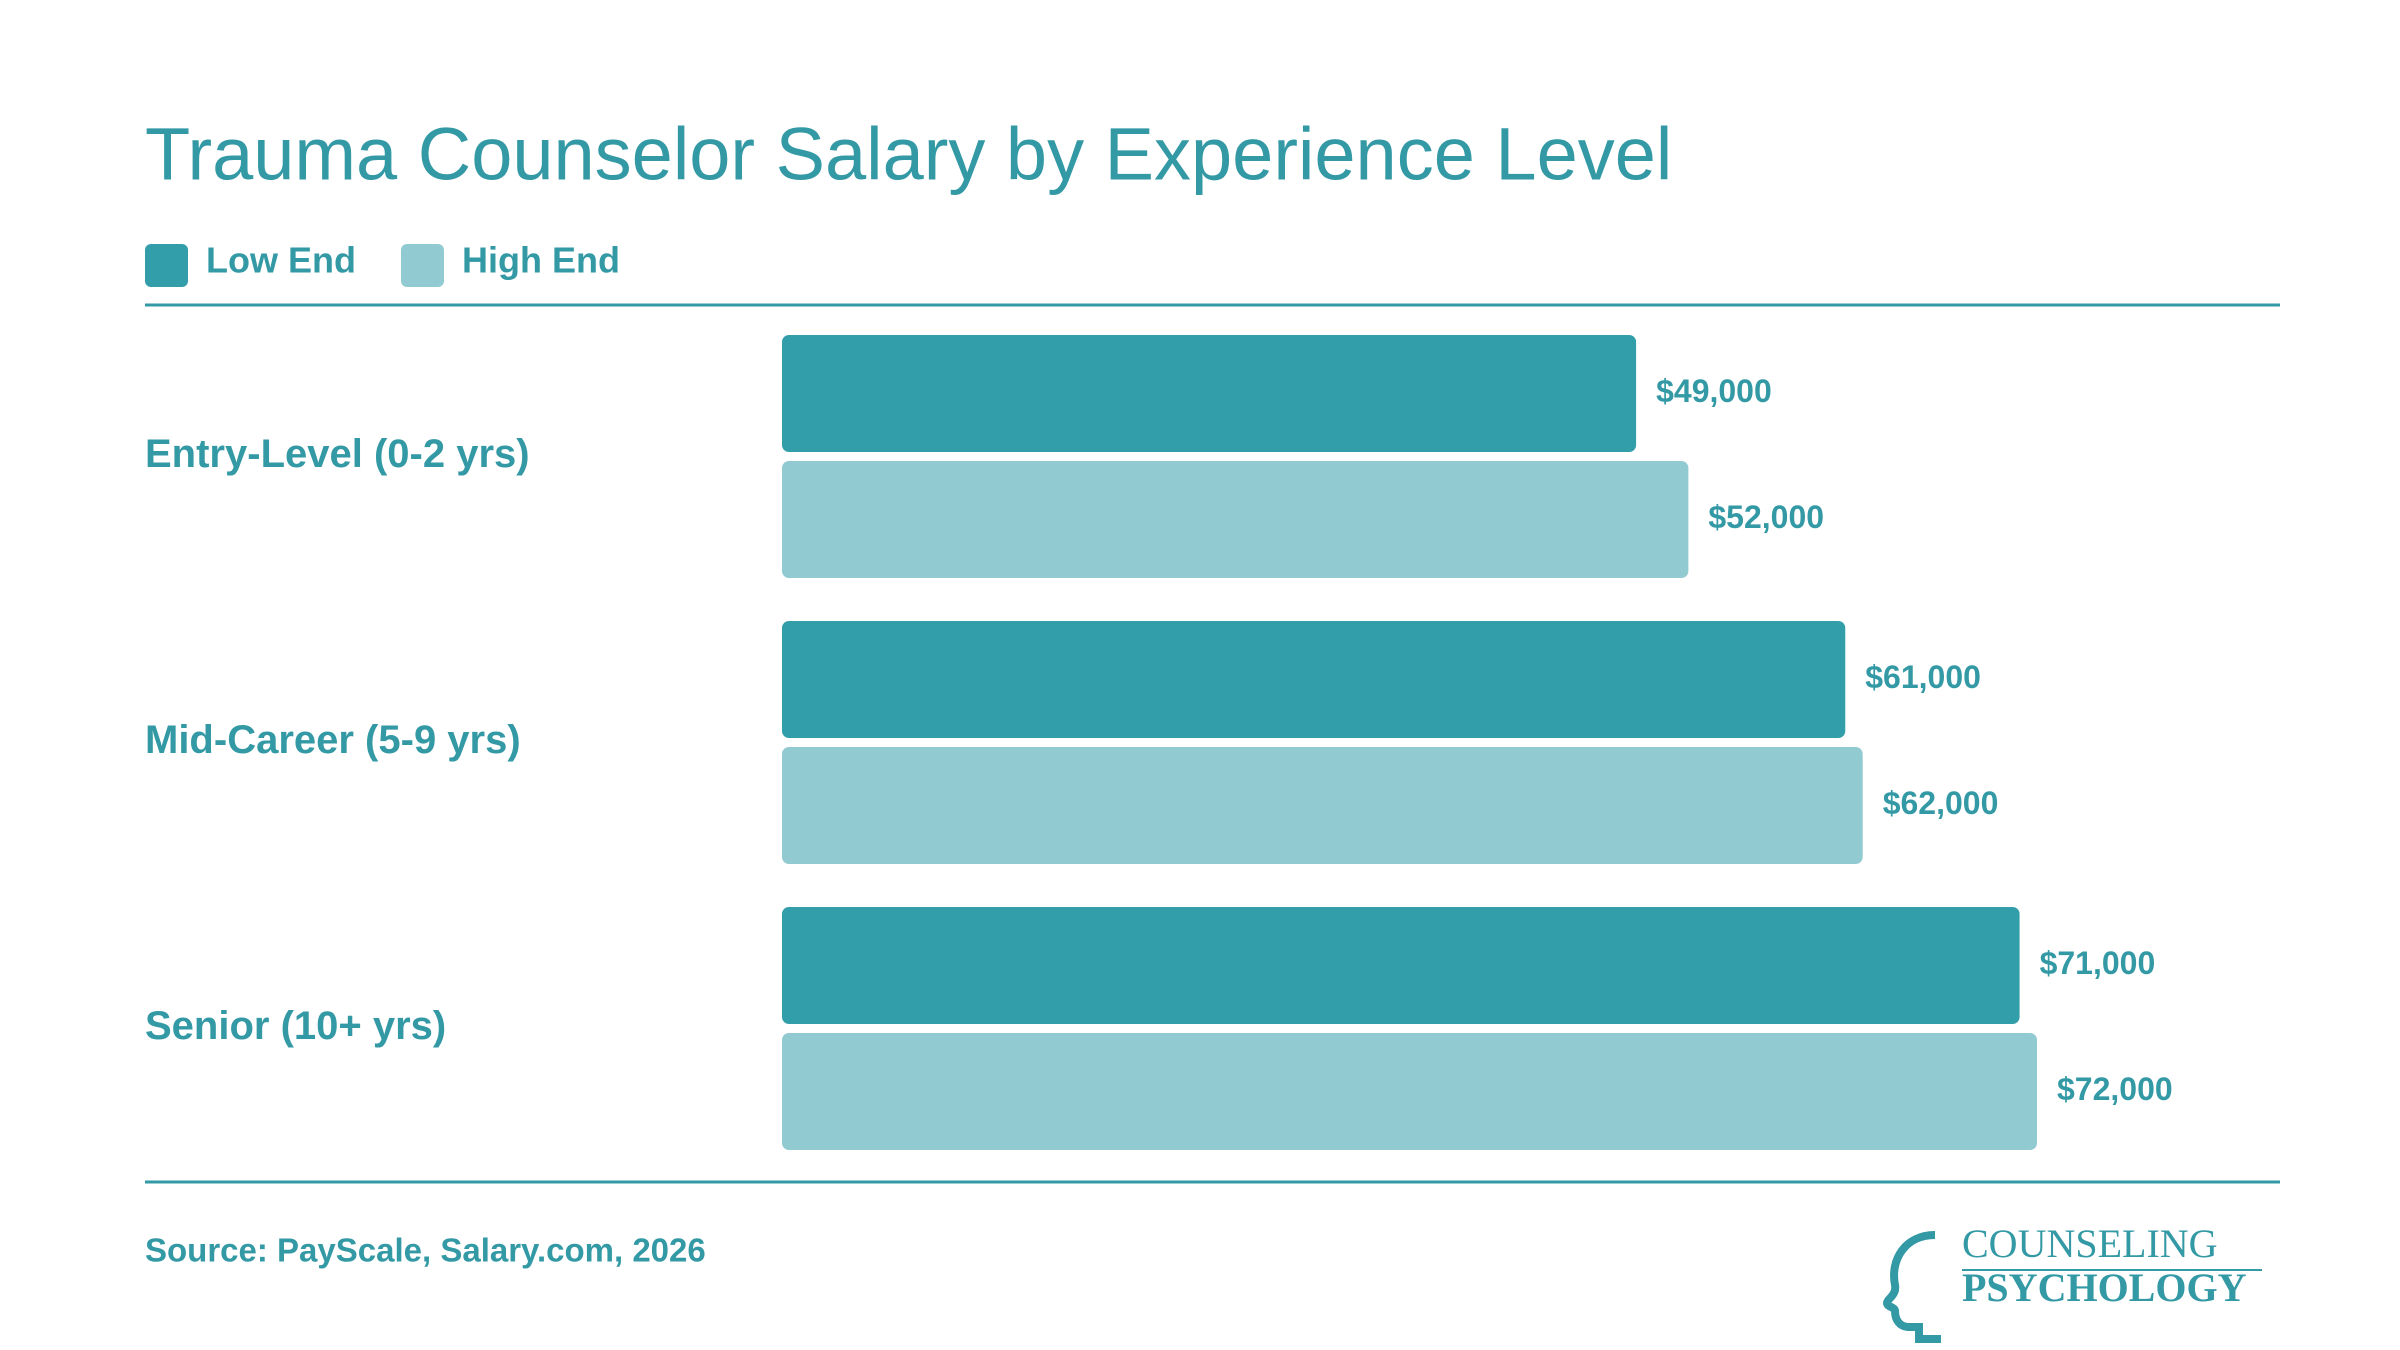 The image size is (2400, 1350). Describe the element at coordinates (1911, 1287) in the screenshot. I see `logo-head` at that location.